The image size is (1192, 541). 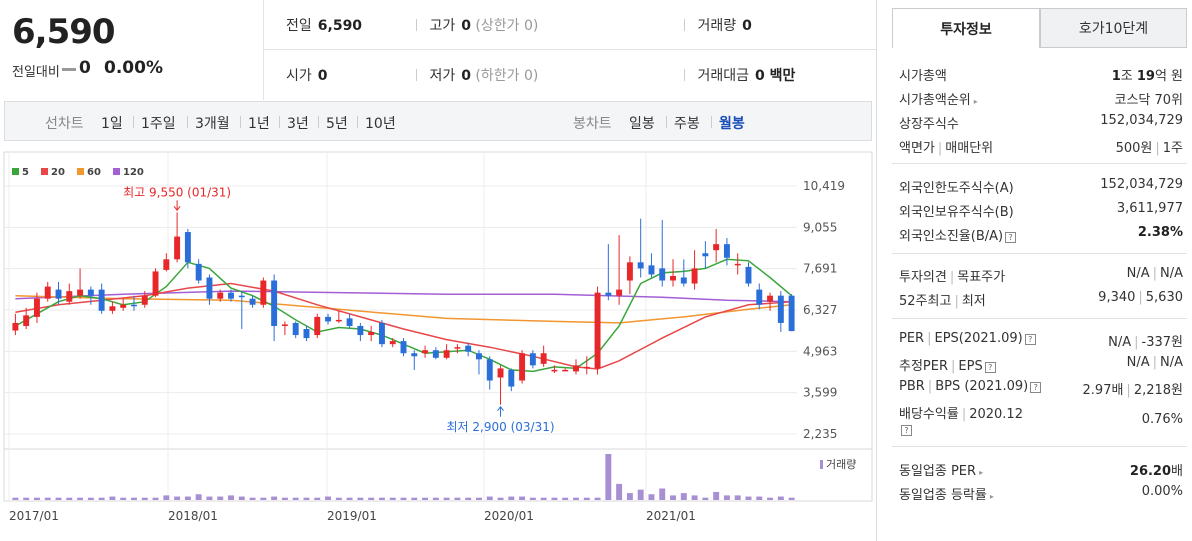 I want to click on period-1y: 1년, so click(x=259, y=124).